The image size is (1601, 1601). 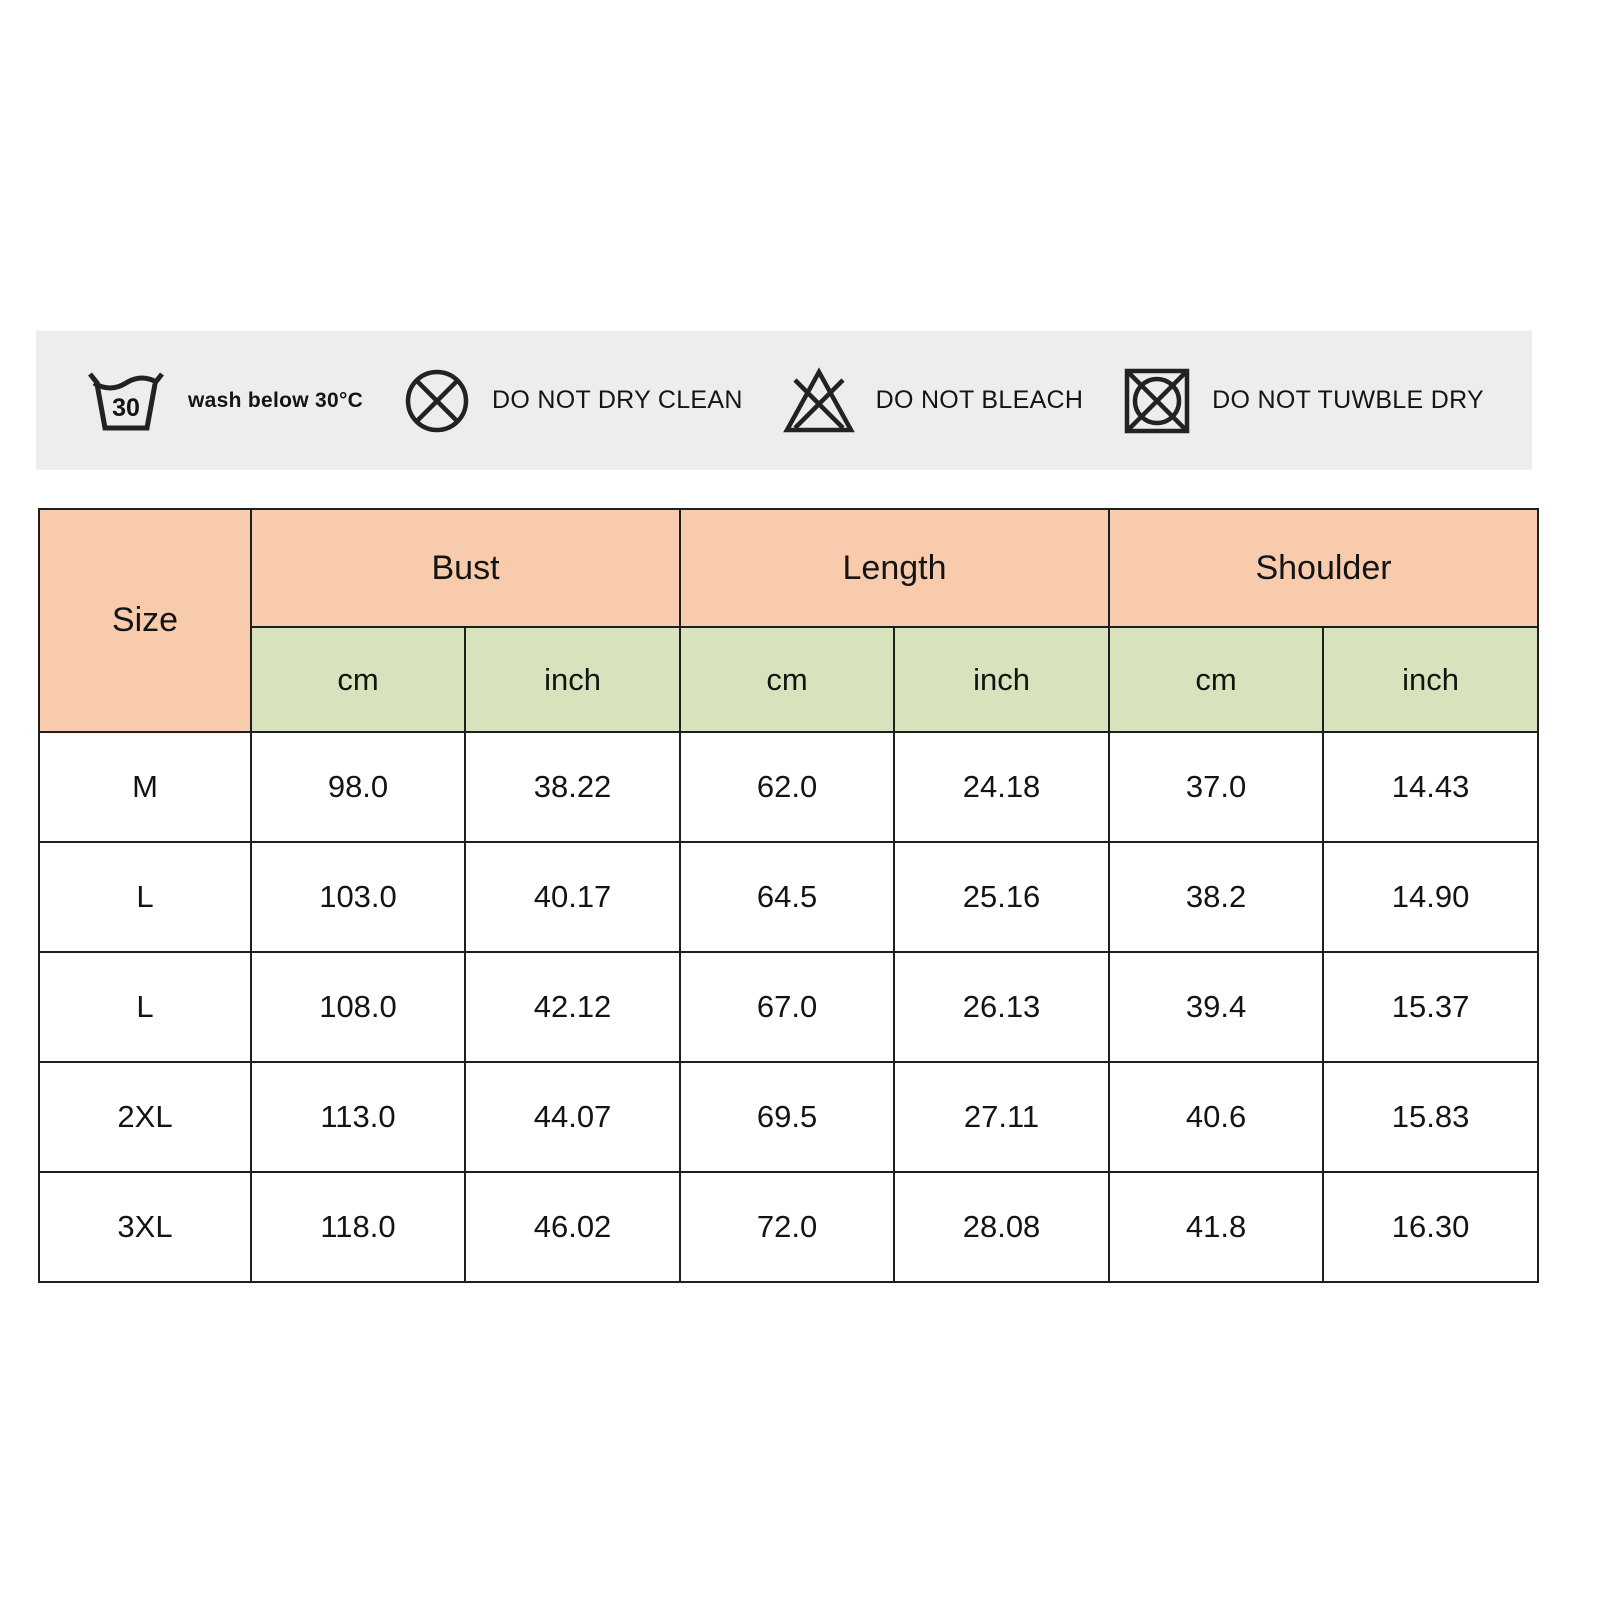 What do you see at coordinates (1431, 897) in the screenshot?
I see `shoulder-inch-cell: 14.90` at bounding box center [1431, 897].